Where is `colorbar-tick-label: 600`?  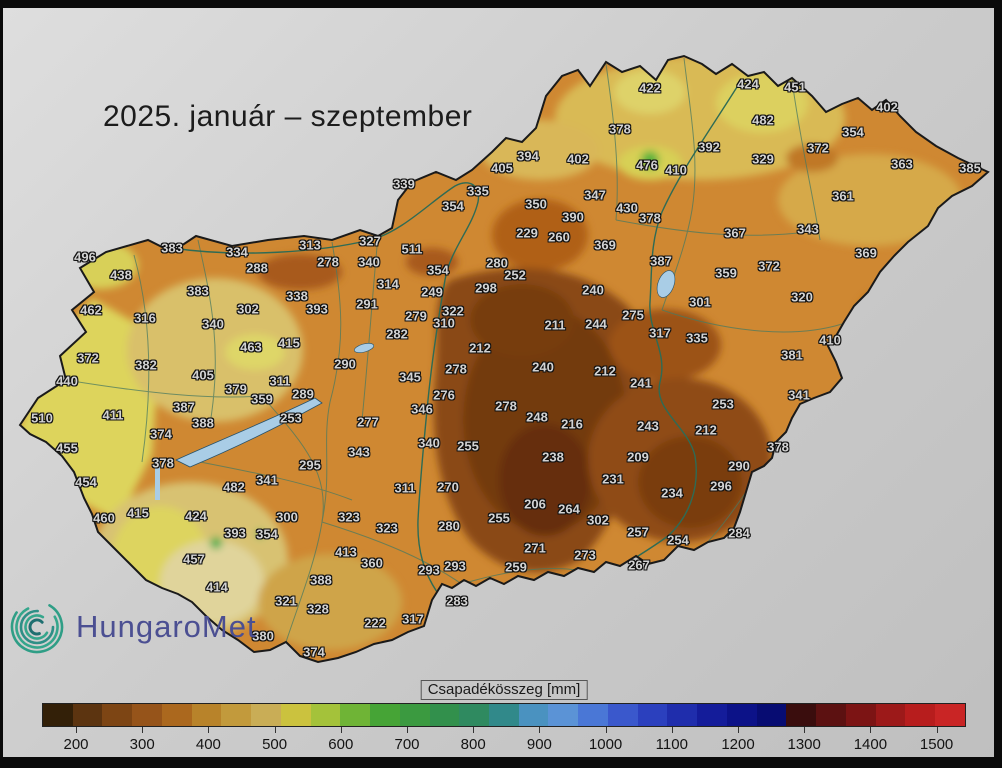
colorbar-tick-label: 600 is located at coordinates (341, 744).